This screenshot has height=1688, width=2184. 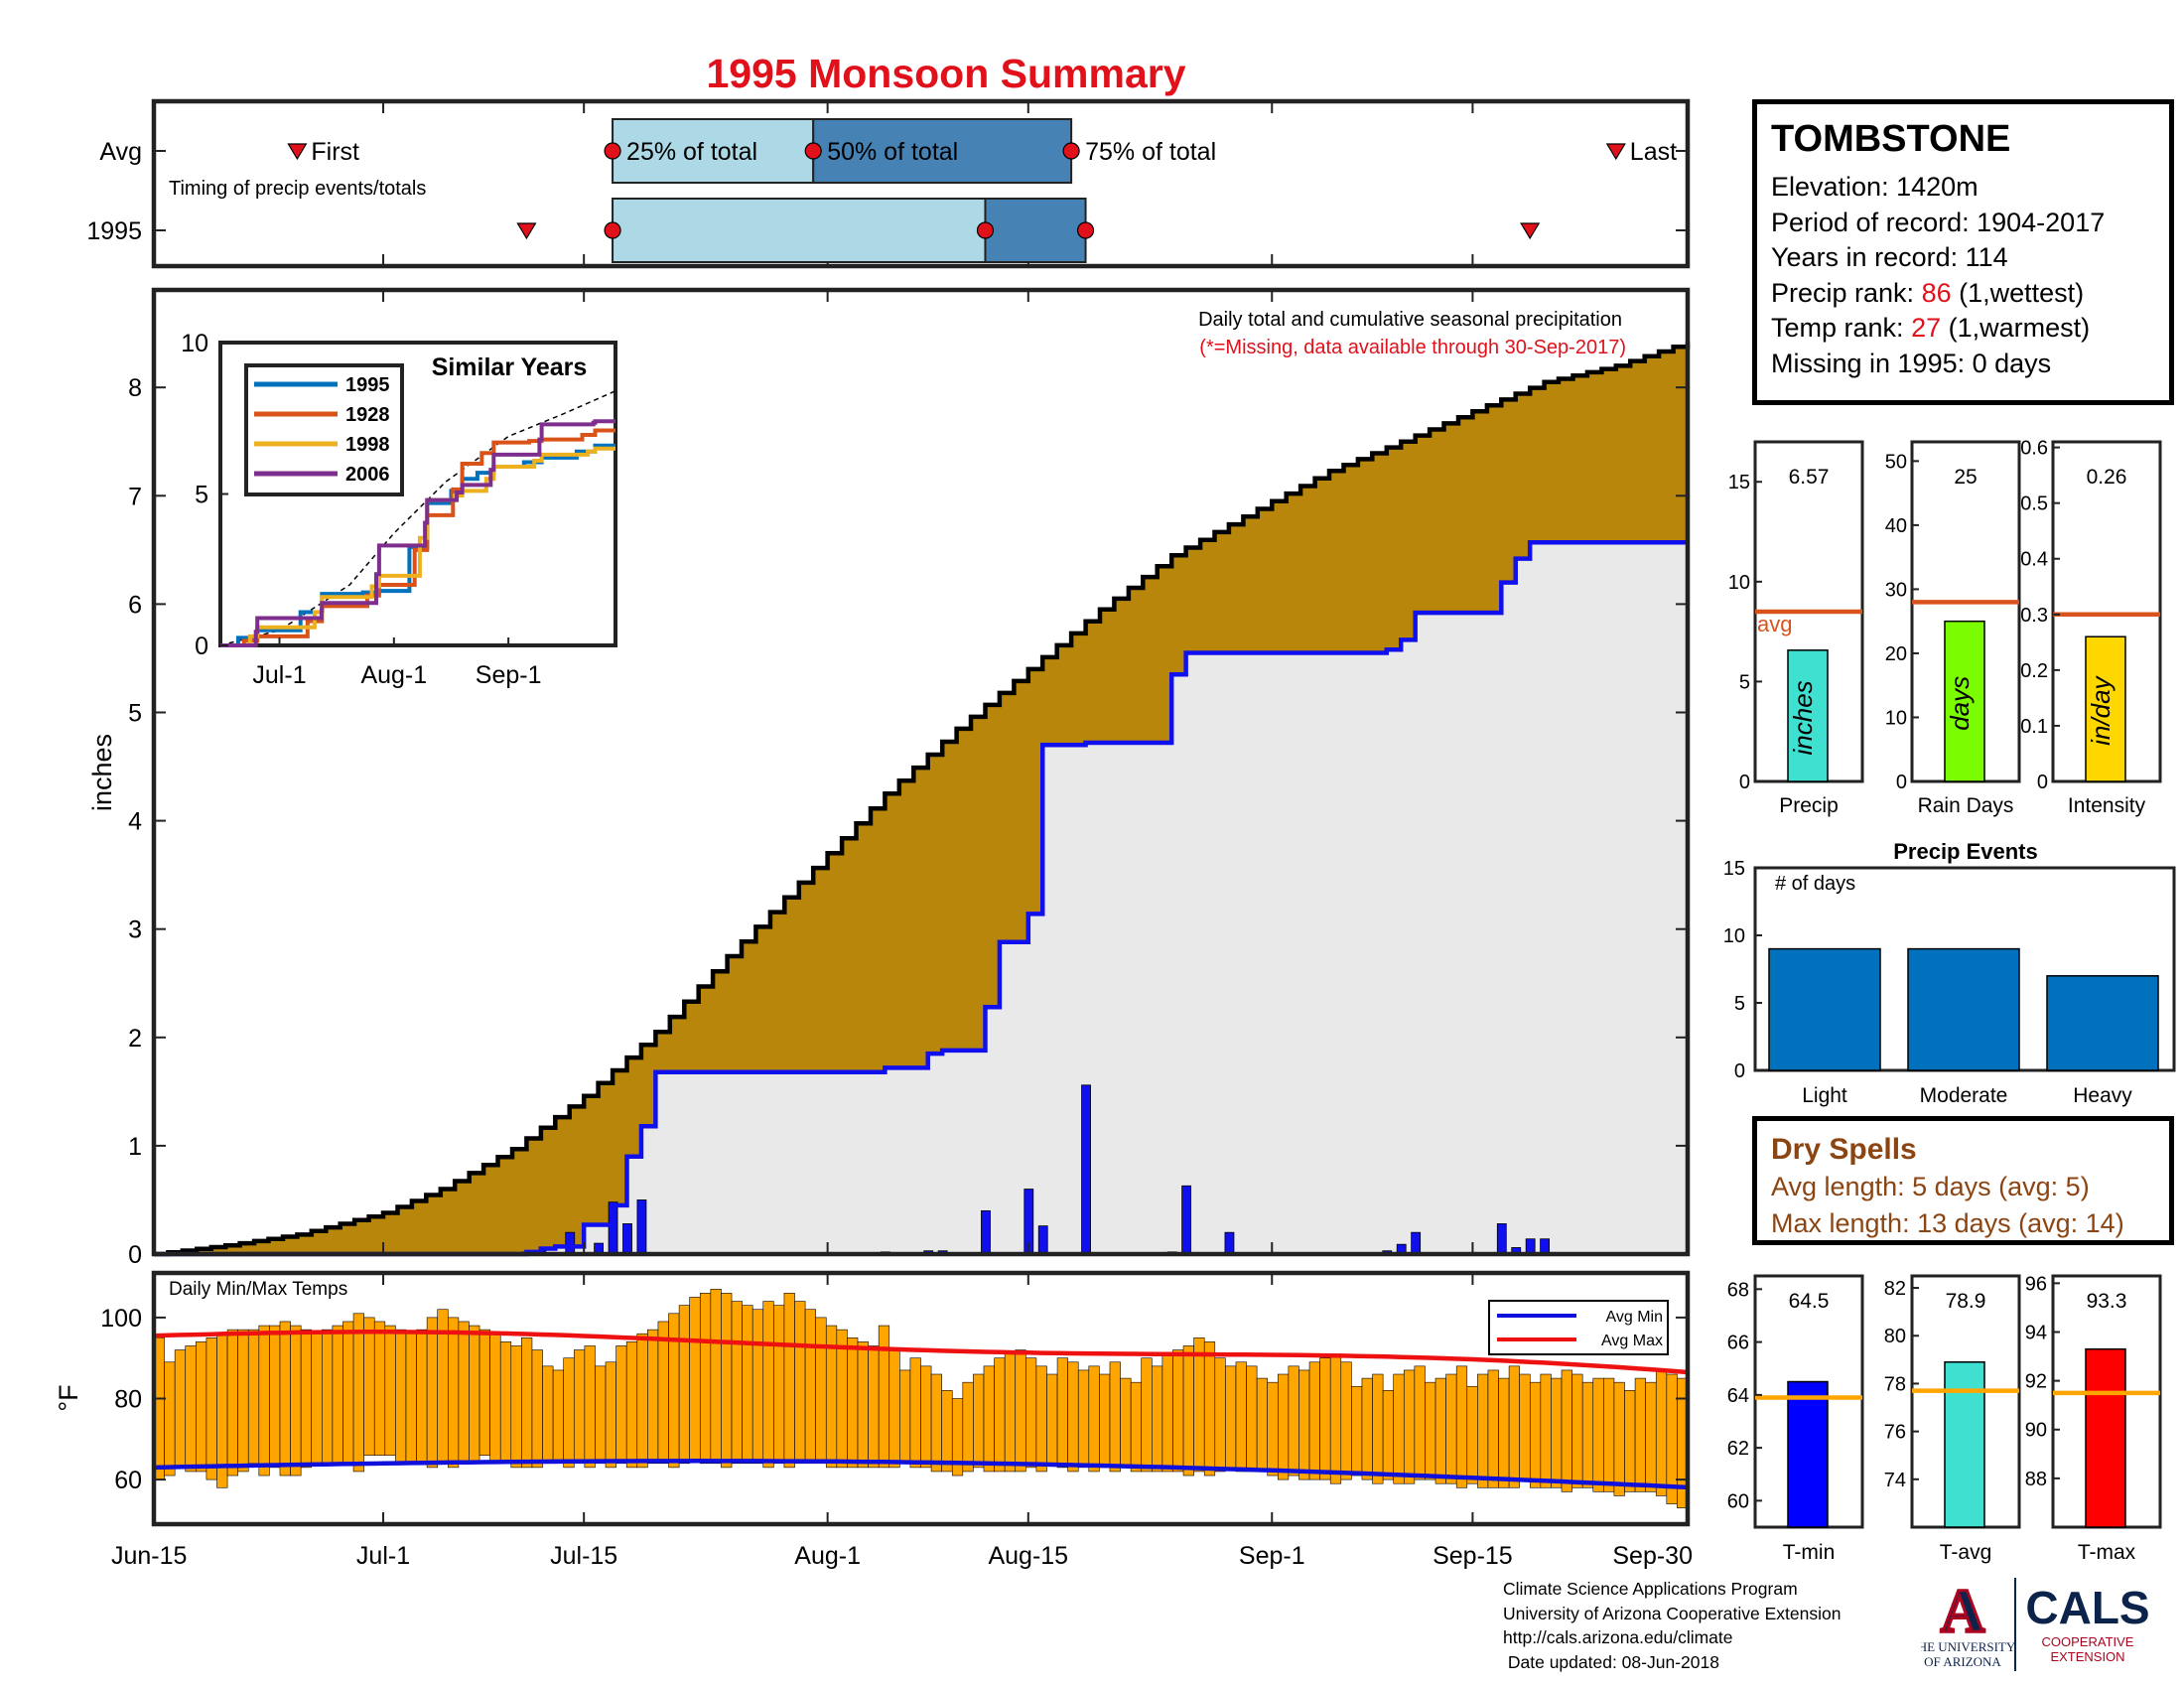 I want to click on stat-value-intensity: 0.26, so click(x=2107, y=477).